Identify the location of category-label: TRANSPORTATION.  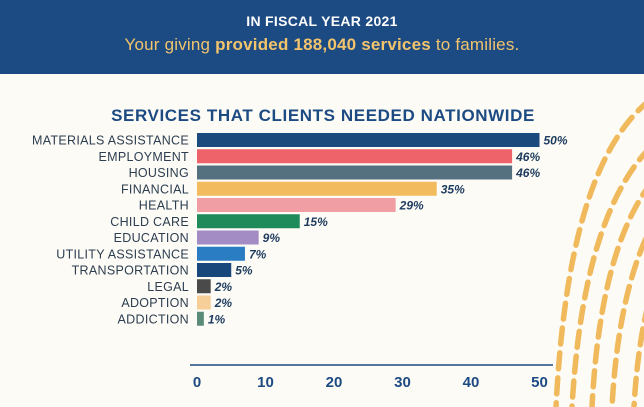
(130, 271).